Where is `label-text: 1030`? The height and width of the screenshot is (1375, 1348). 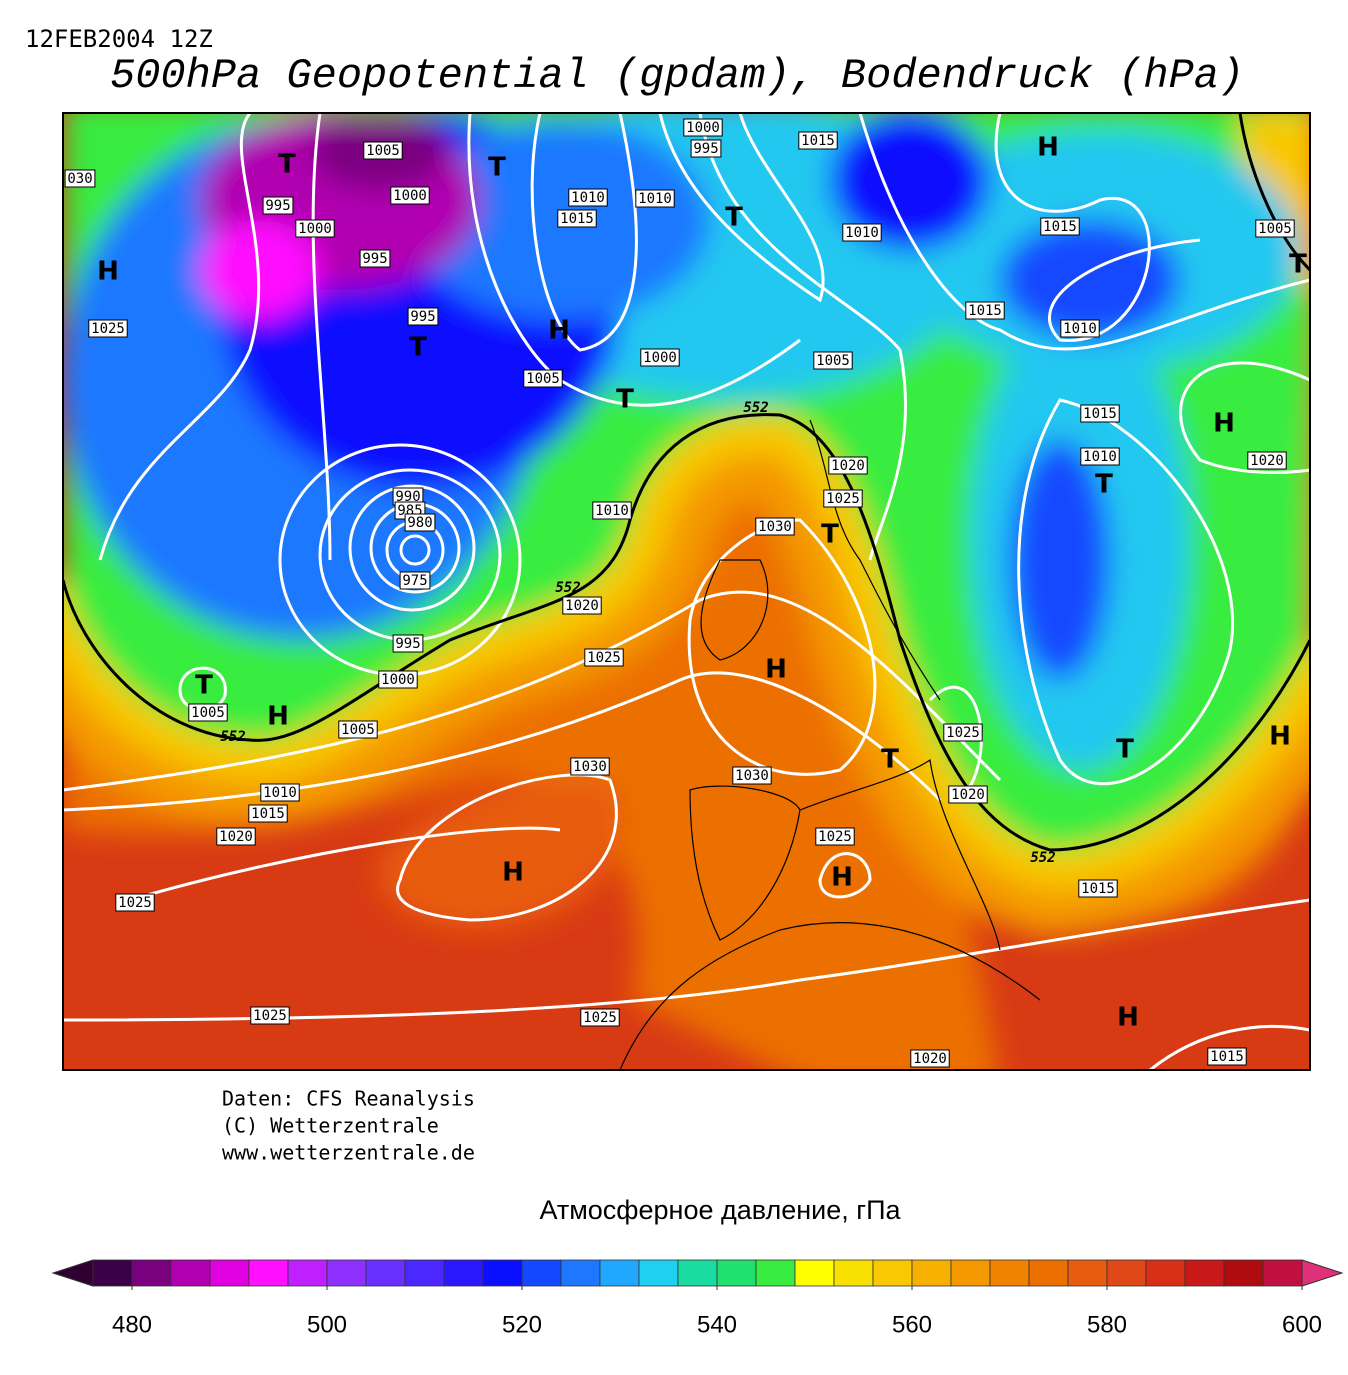
label-text: 1030 is located at coordinates (775, 527).